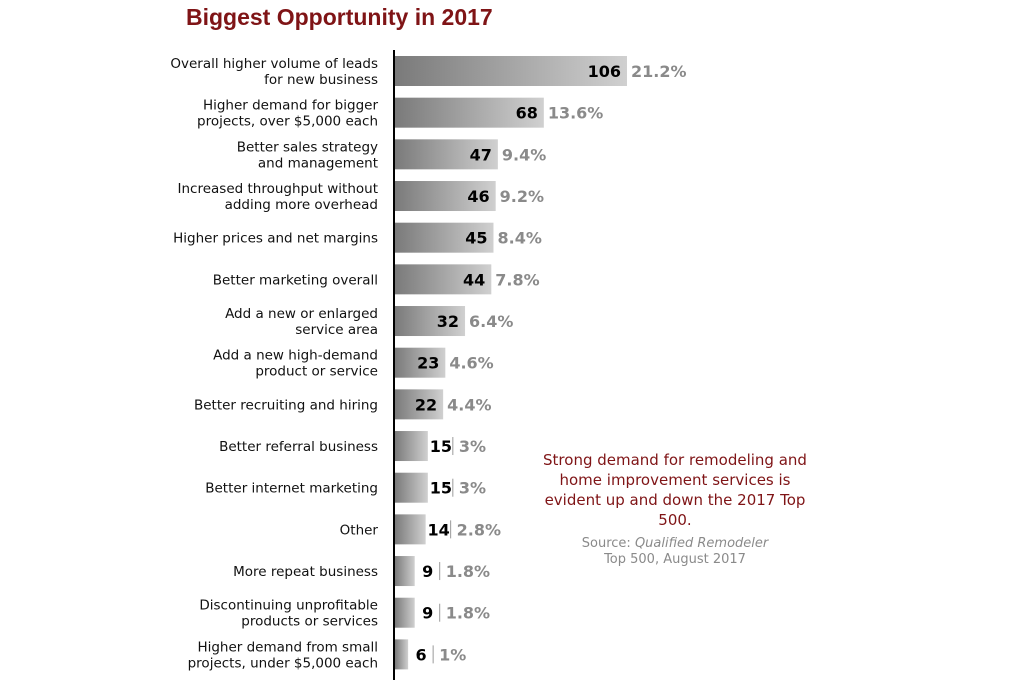  I want to click on y-tick-label: Better internet marketing, so click(291, 489).